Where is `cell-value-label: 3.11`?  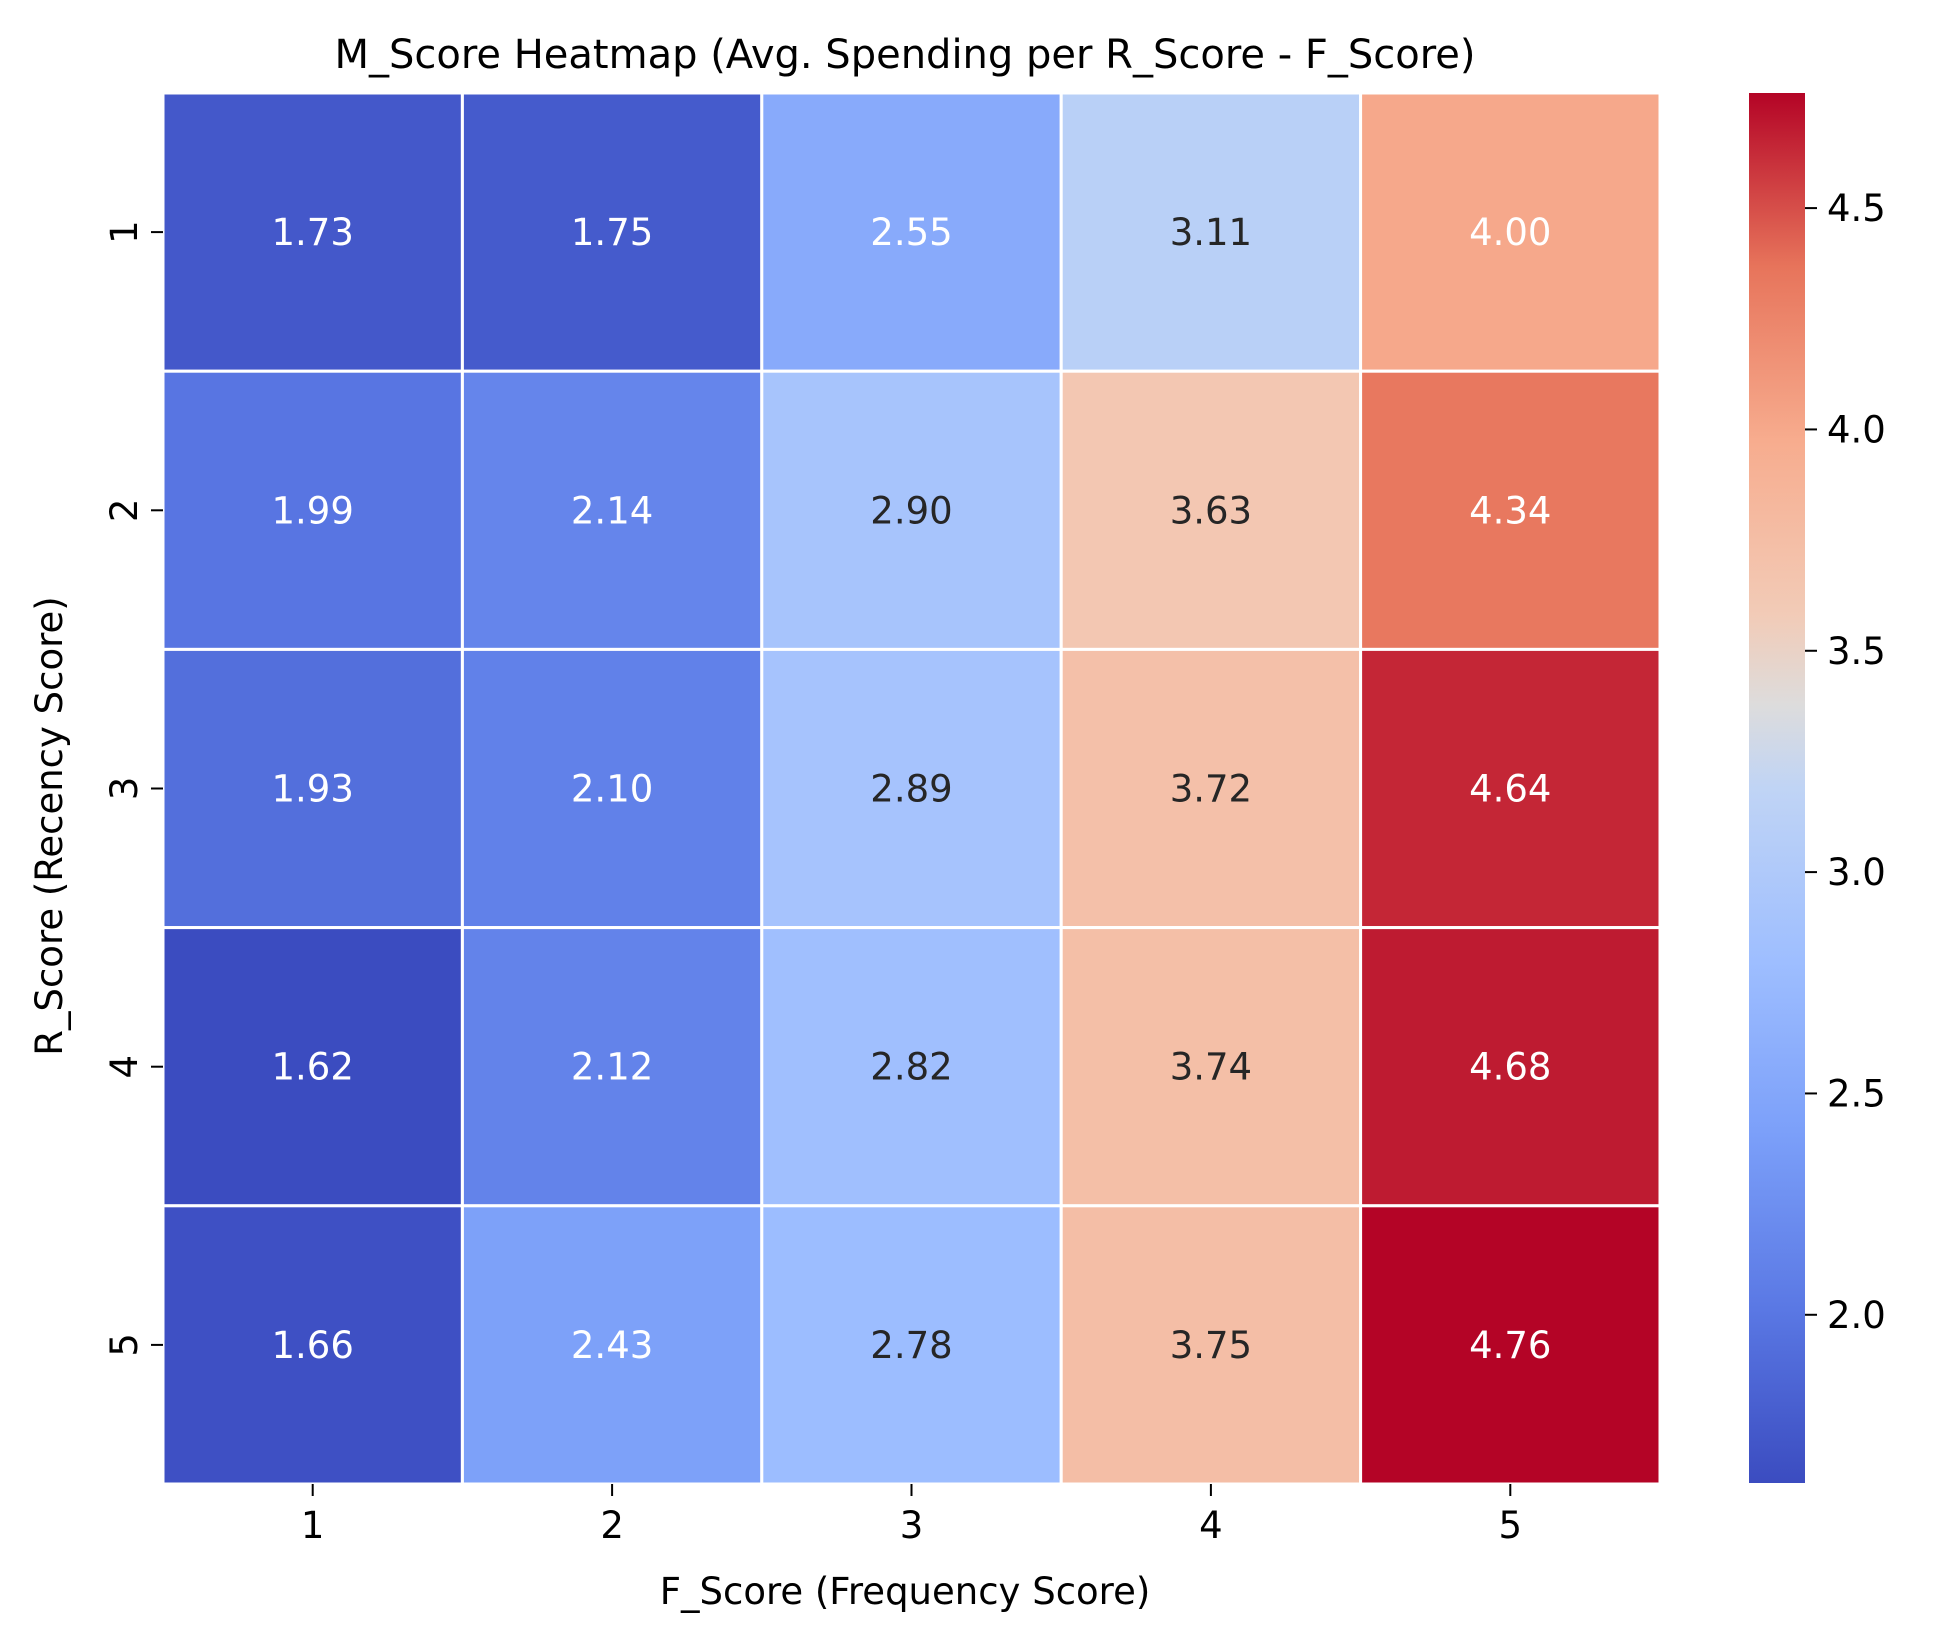
cell-value-label: 3.11 is located at coordinates (1211, 232).